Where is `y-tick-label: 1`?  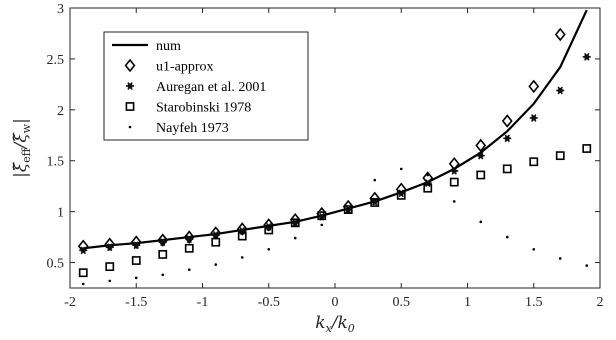
y-tick-label: 1 is located at coordinates (60, 213).